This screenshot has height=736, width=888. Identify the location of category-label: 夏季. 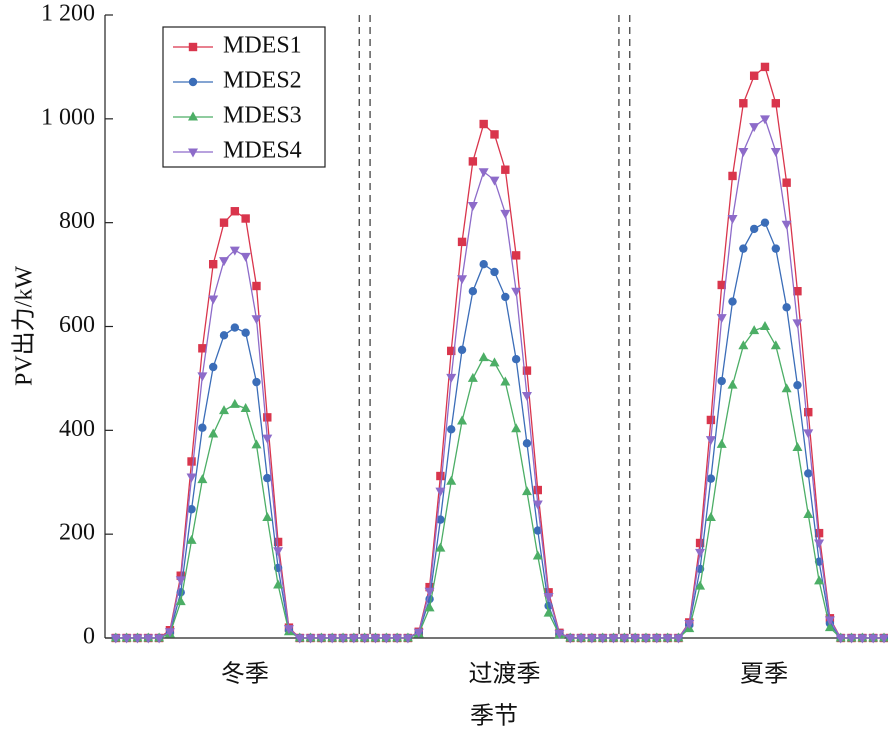
(764, 674).